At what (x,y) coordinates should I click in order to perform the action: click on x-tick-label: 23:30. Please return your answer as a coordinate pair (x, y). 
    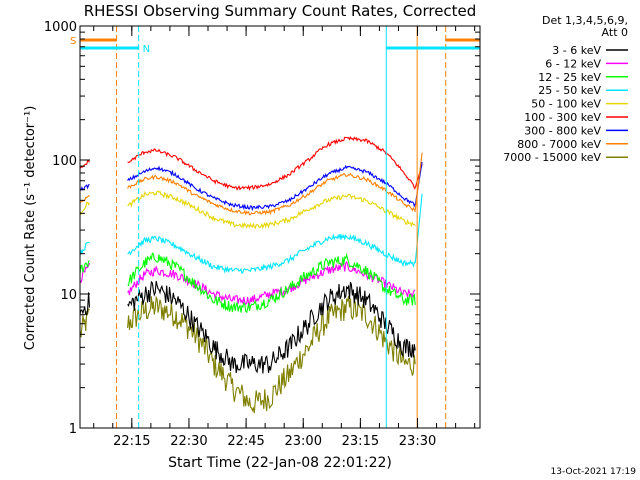
    Looking at the image, I should click on (417, 441).